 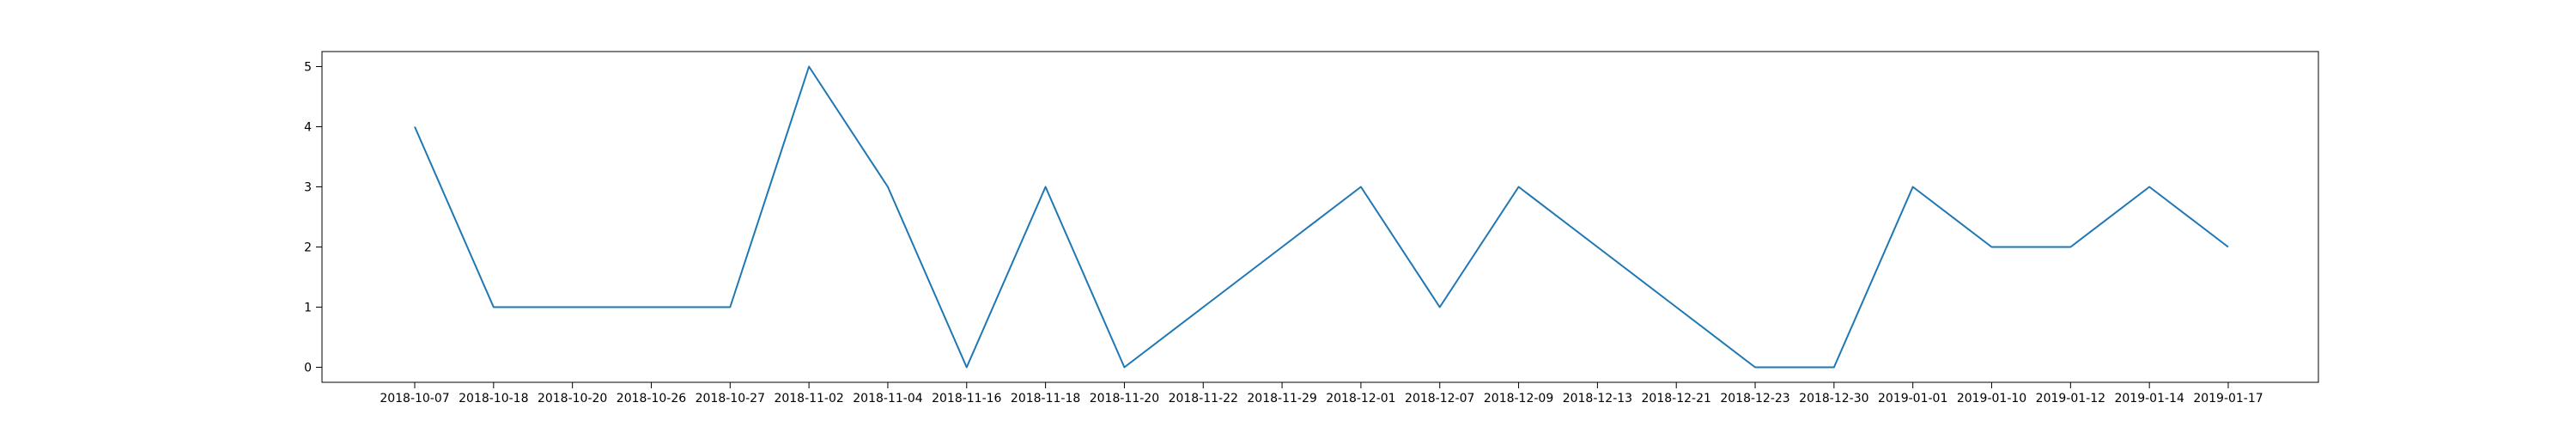 What do you see at coordinates (1045, 399) in the screenshot?
I see `x-tick-label: 2018-11-18` at bounding box center [1045, 399].